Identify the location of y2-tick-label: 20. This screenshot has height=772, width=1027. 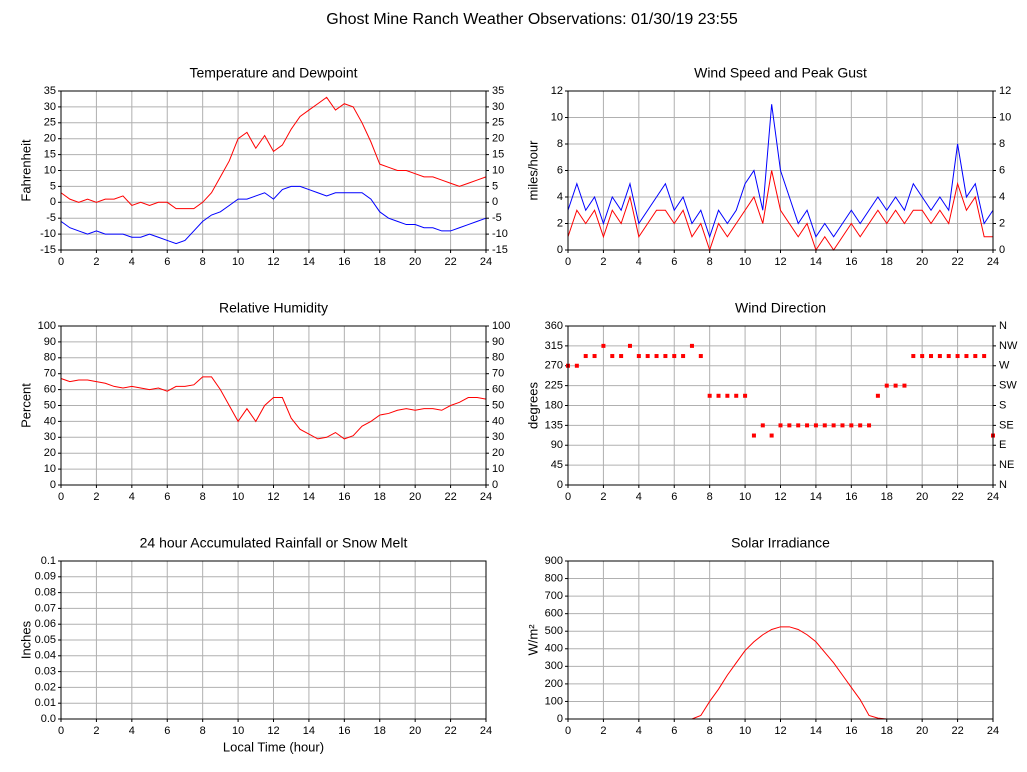
(498, 453).